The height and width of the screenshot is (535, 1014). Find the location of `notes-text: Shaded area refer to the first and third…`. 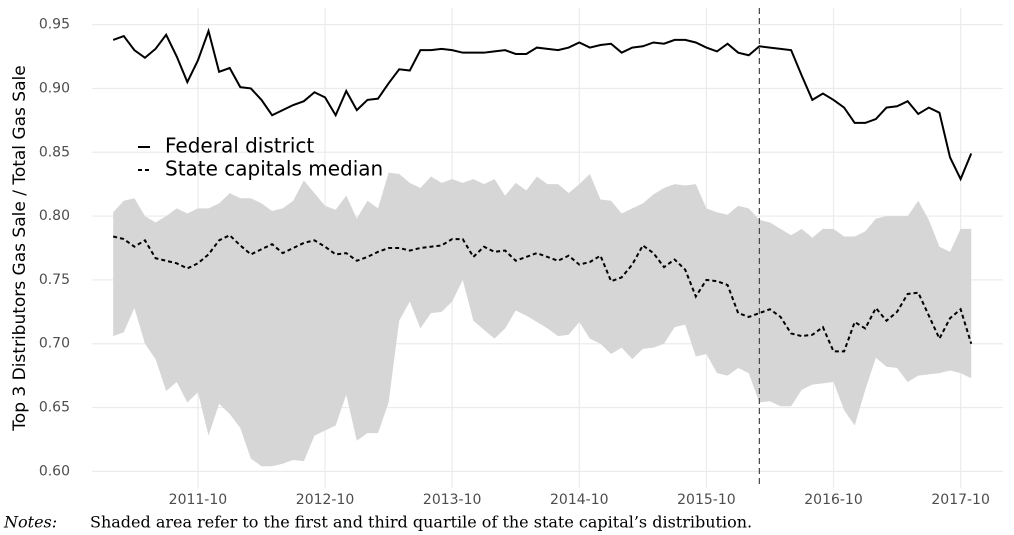

notes-text: Shaded area refer to the first and third… is located at coordinates (421, 522).